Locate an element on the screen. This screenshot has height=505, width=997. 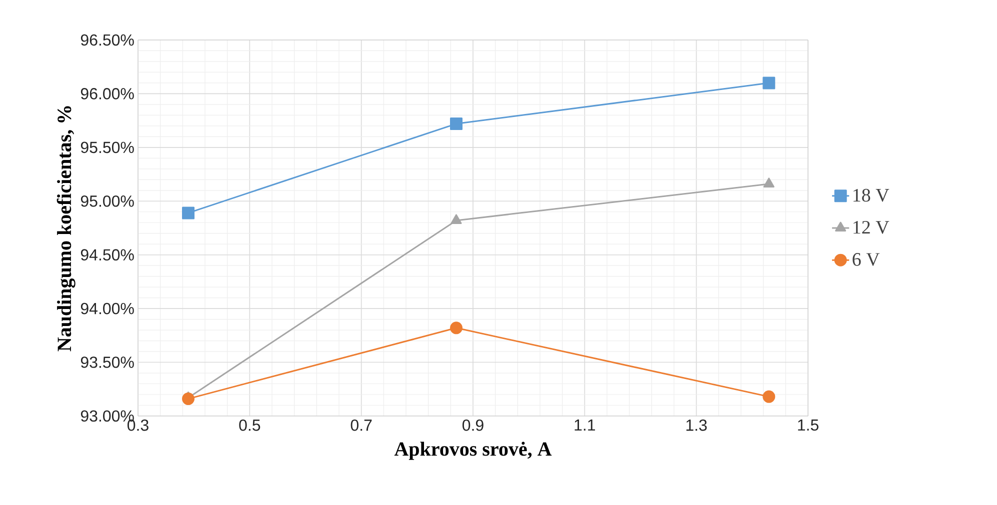
y-tick-label: 95.00% is located at coordinates (107, 201).